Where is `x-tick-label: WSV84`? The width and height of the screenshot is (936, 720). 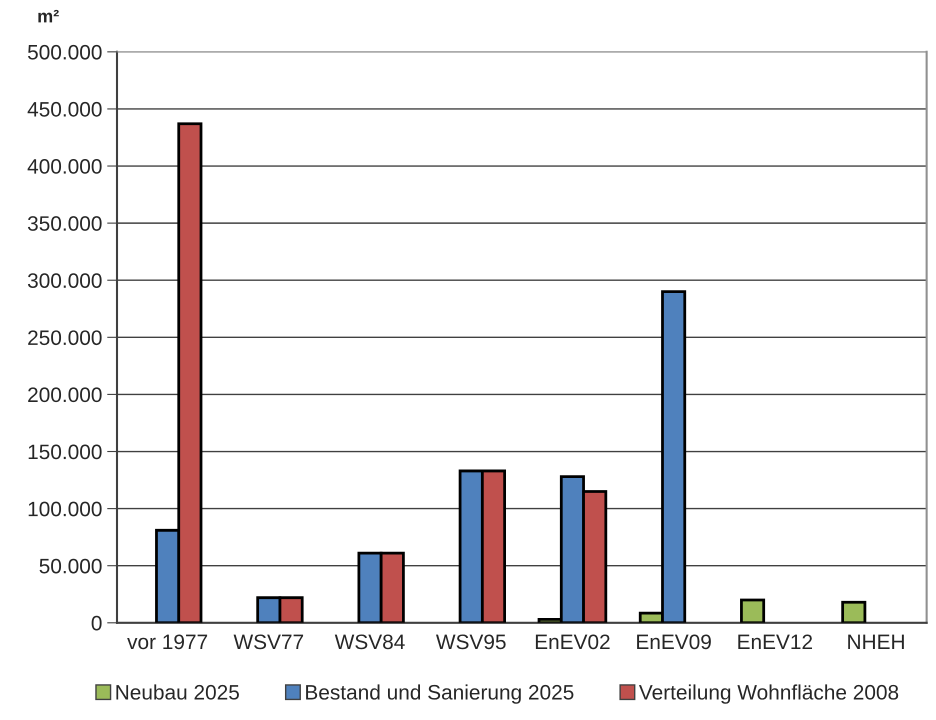 x-tick-label: WSV84 is located at coordinates (369, 642).